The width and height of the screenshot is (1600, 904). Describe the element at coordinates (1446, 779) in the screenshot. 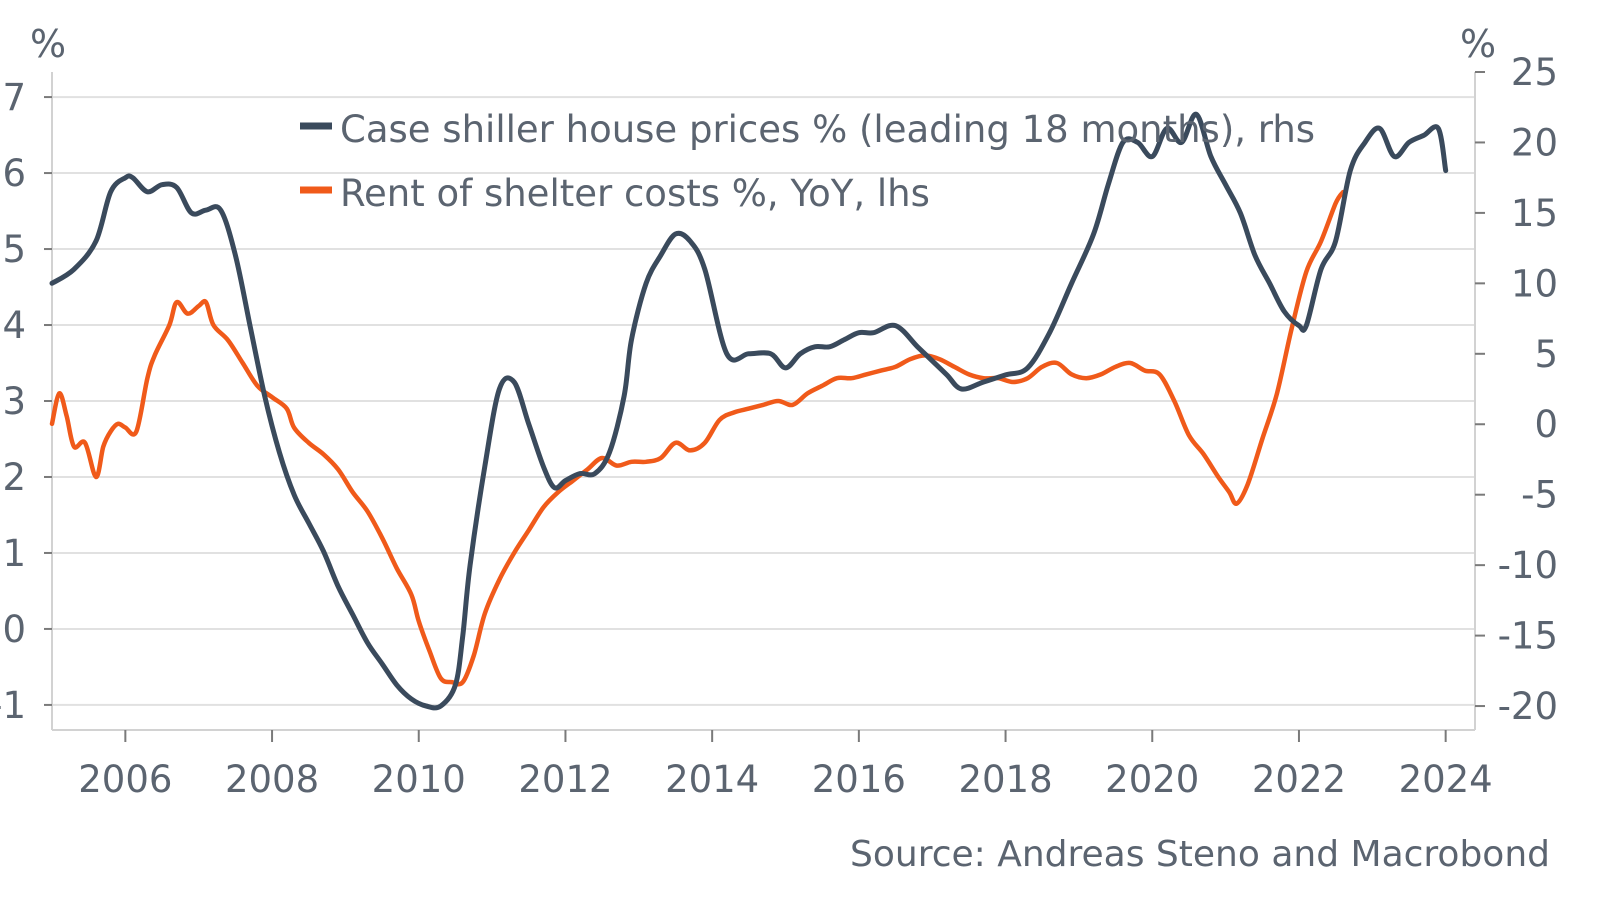

I see `x-tick-label: 2024` at that location.